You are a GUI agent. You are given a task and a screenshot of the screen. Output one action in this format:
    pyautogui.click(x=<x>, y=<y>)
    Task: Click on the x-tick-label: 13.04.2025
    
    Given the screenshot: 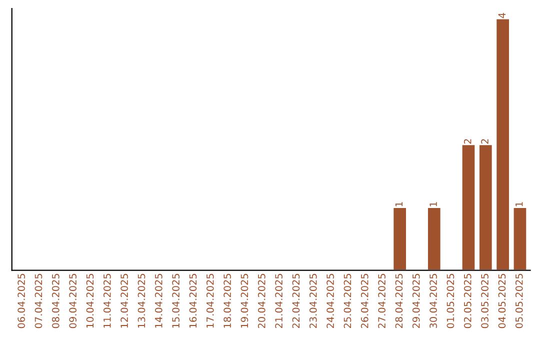 What is the action you would take?
    pyautogui.click(x=142, y=301)
    